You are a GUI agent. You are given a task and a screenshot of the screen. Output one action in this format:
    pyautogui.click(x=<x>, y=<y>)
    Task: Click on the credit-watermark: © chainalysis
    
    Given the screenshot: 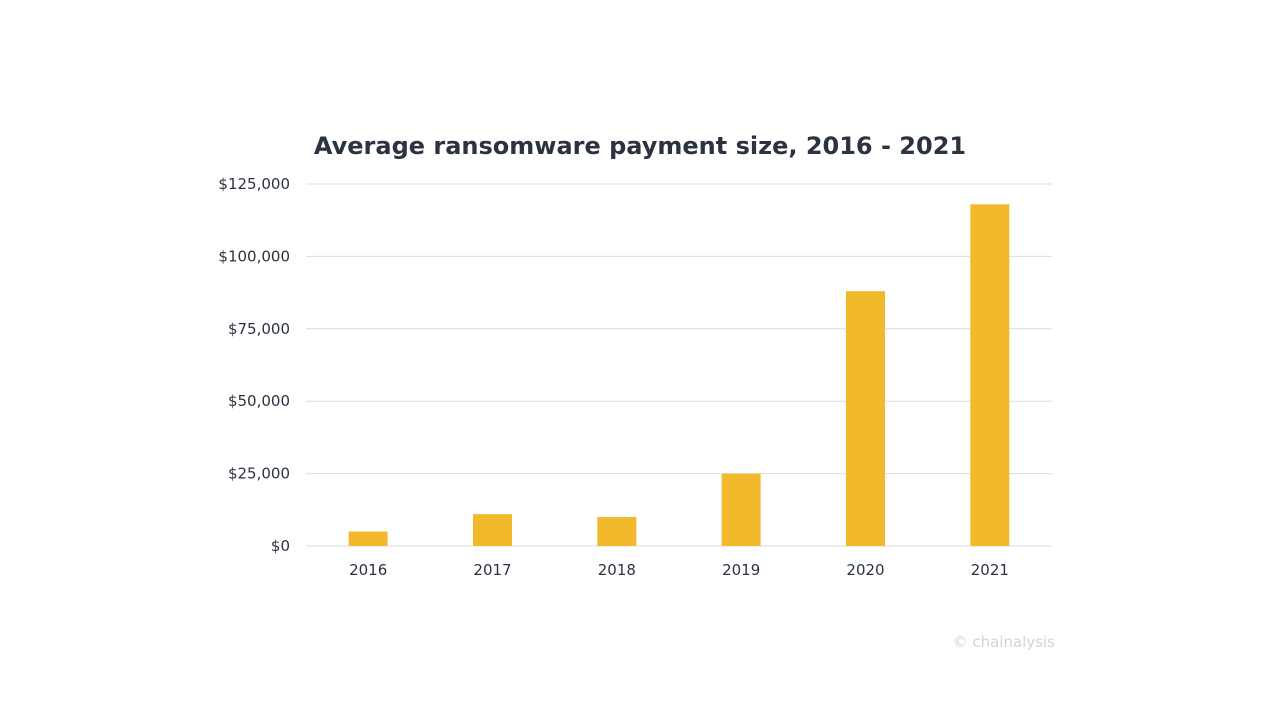 What is the action you would take?
    pyautogui.click(x=1003, y=642)
    